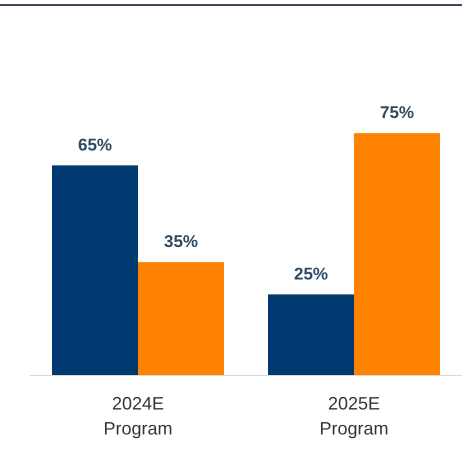 The height and width of the screenshot is (451, 462). Describe the element at coordinates (138, 416) in the screenshot. I see `x-tick-label: 2024E Program` at that location.